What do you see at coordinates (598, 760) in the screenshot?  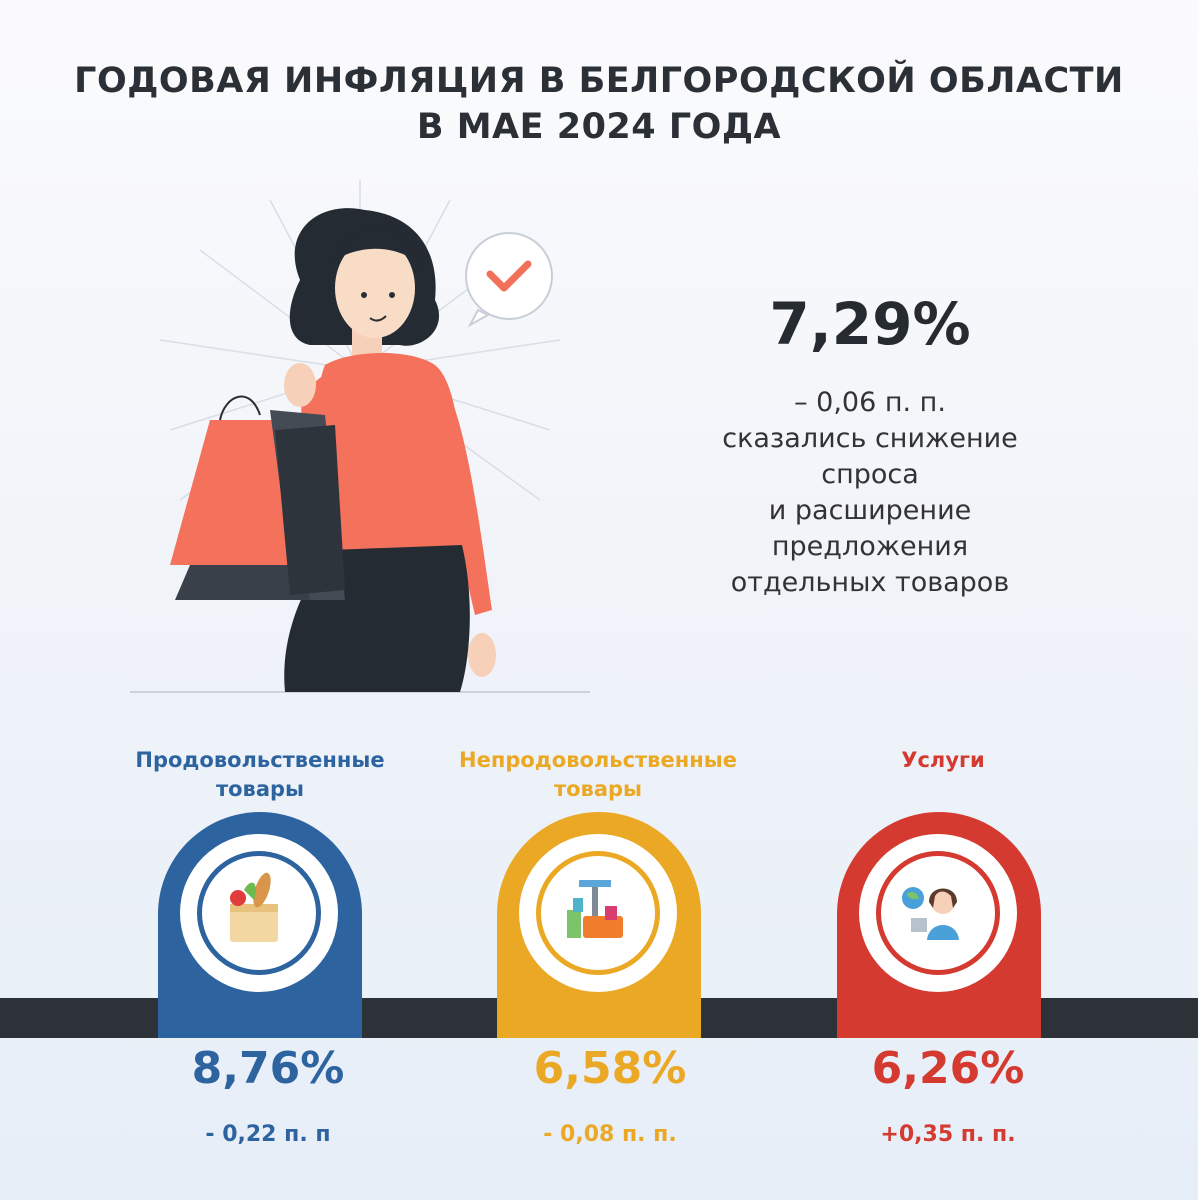 I see `category-label-line: Непродовольственные` at bounding box center [598, 760].